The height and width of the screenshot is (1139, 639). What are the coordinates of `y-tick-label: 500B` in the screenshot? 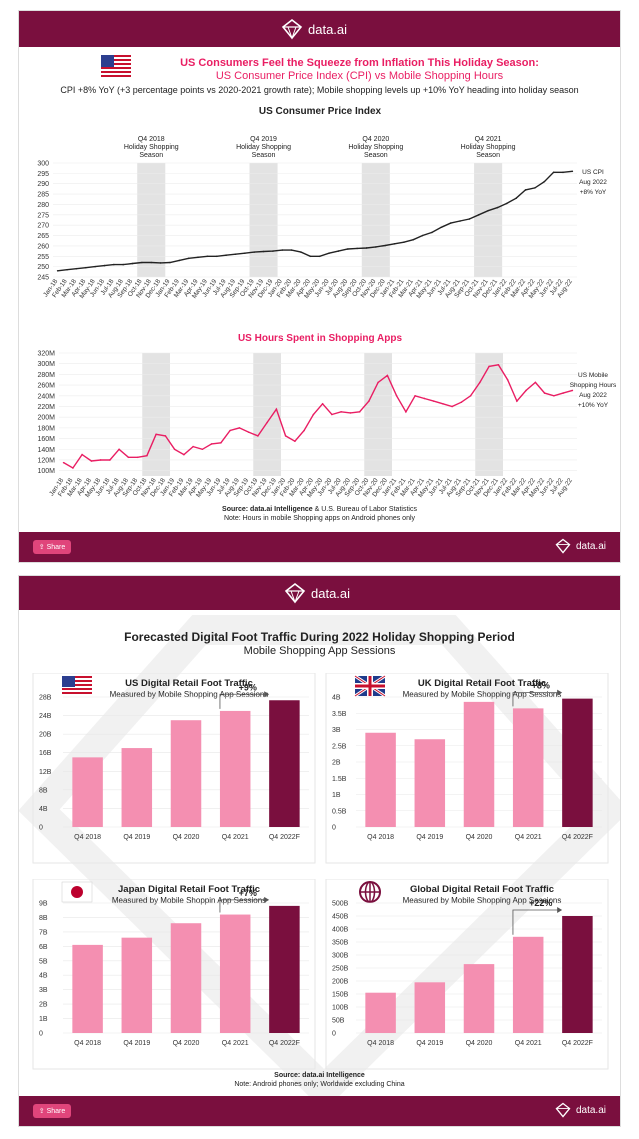 It's located at (340, 904).